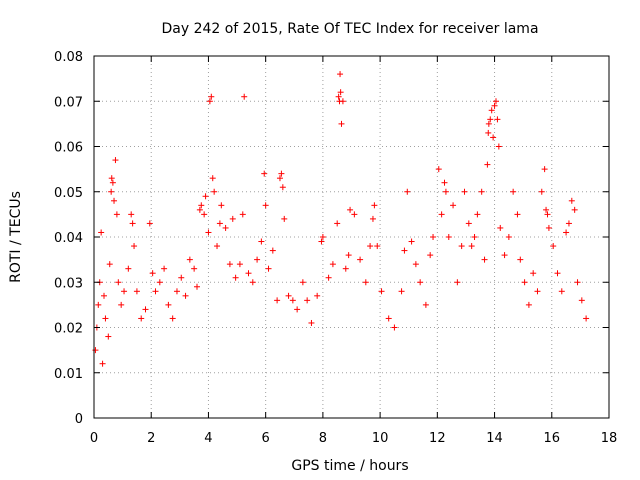 This screenshot has height=480, width=640. I want to click on x-tick-labels: 0 2 4 6 8 10 12 14 16 18, so click(353, 438).